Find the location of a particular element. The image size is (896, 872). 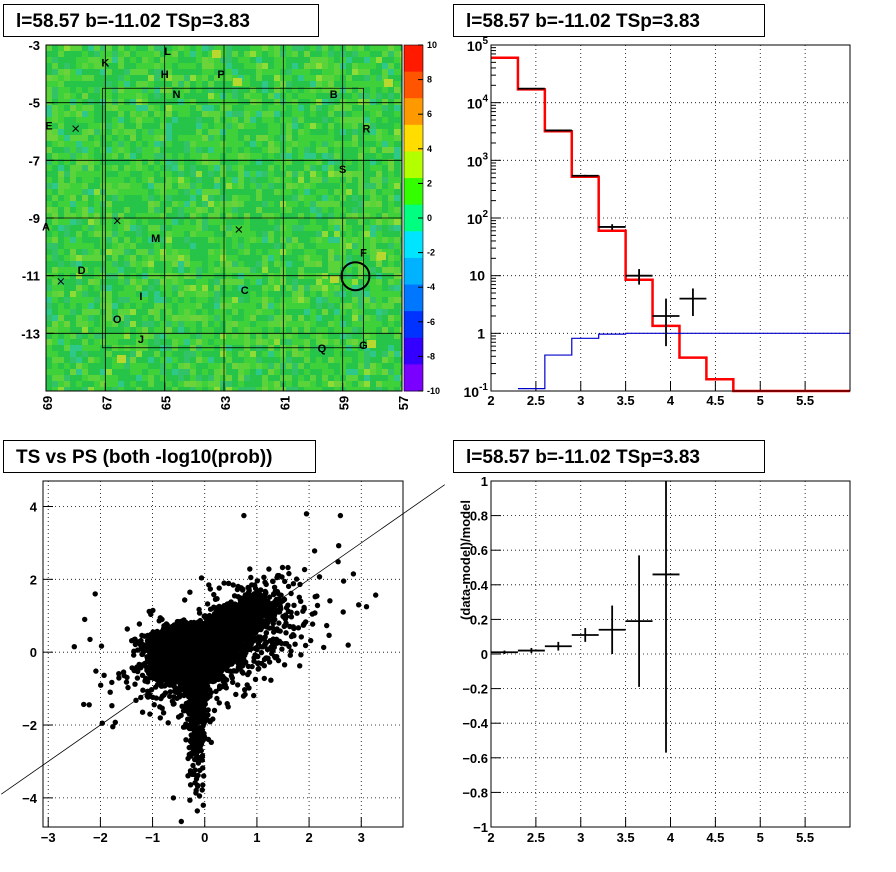

map-x-tick-label: 57 is located at coordinates (403, 403).